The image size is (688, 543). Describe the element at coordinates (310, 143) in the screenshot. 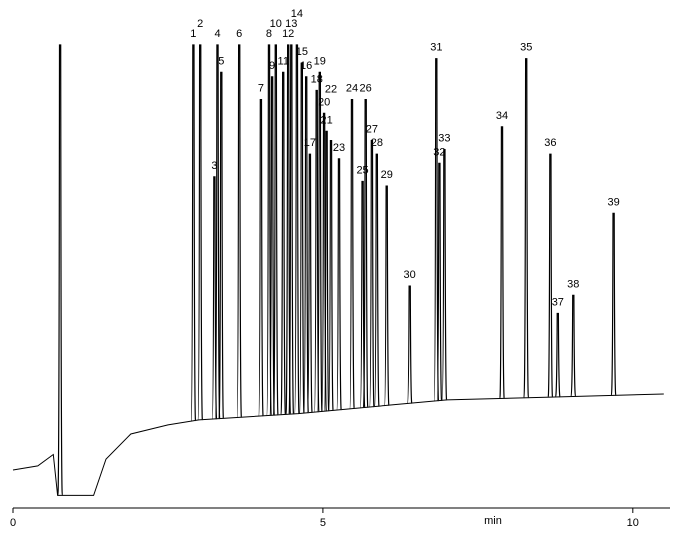

I see `peak-label: 17` at that location.